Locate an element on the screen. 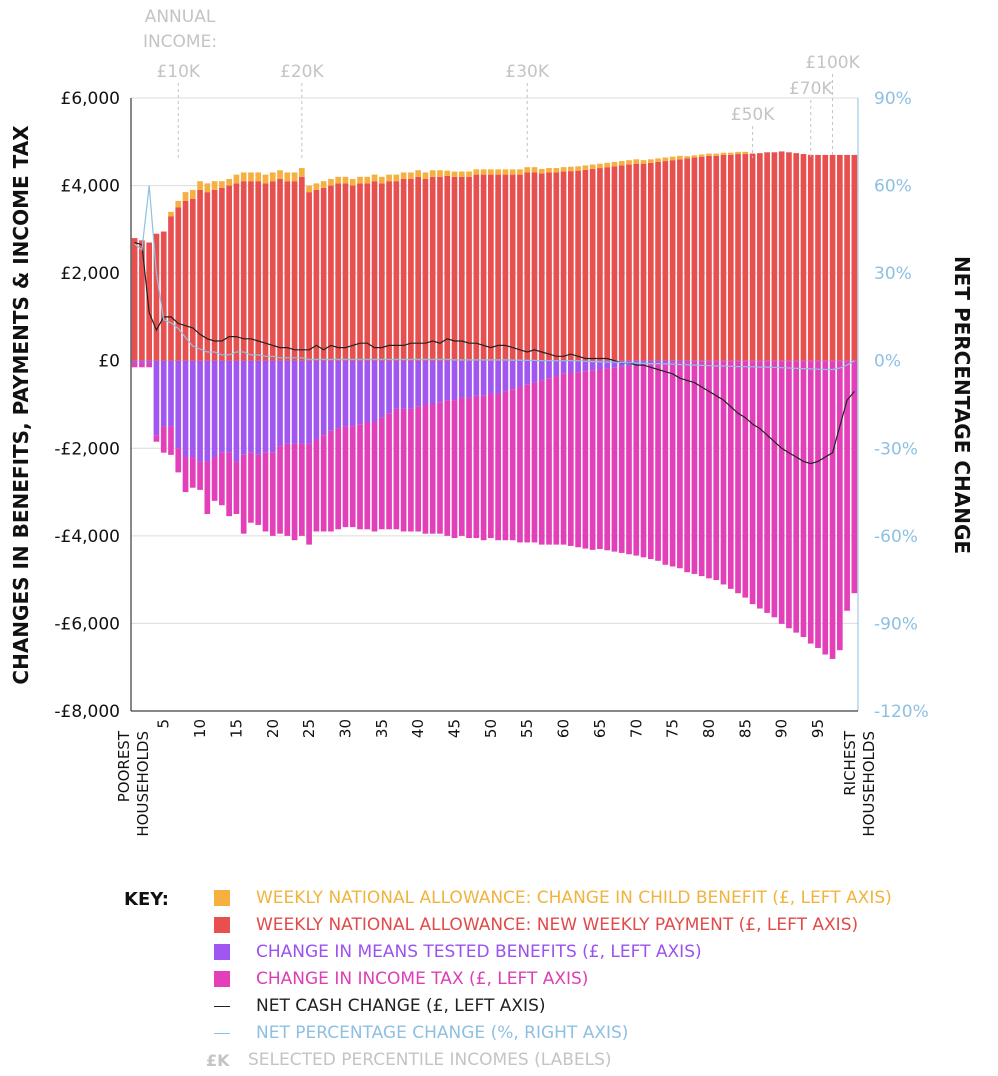 The width and height of the screenshot is (998, 1076). y2-tick-label: -120% is located at coordinates (901, 712).